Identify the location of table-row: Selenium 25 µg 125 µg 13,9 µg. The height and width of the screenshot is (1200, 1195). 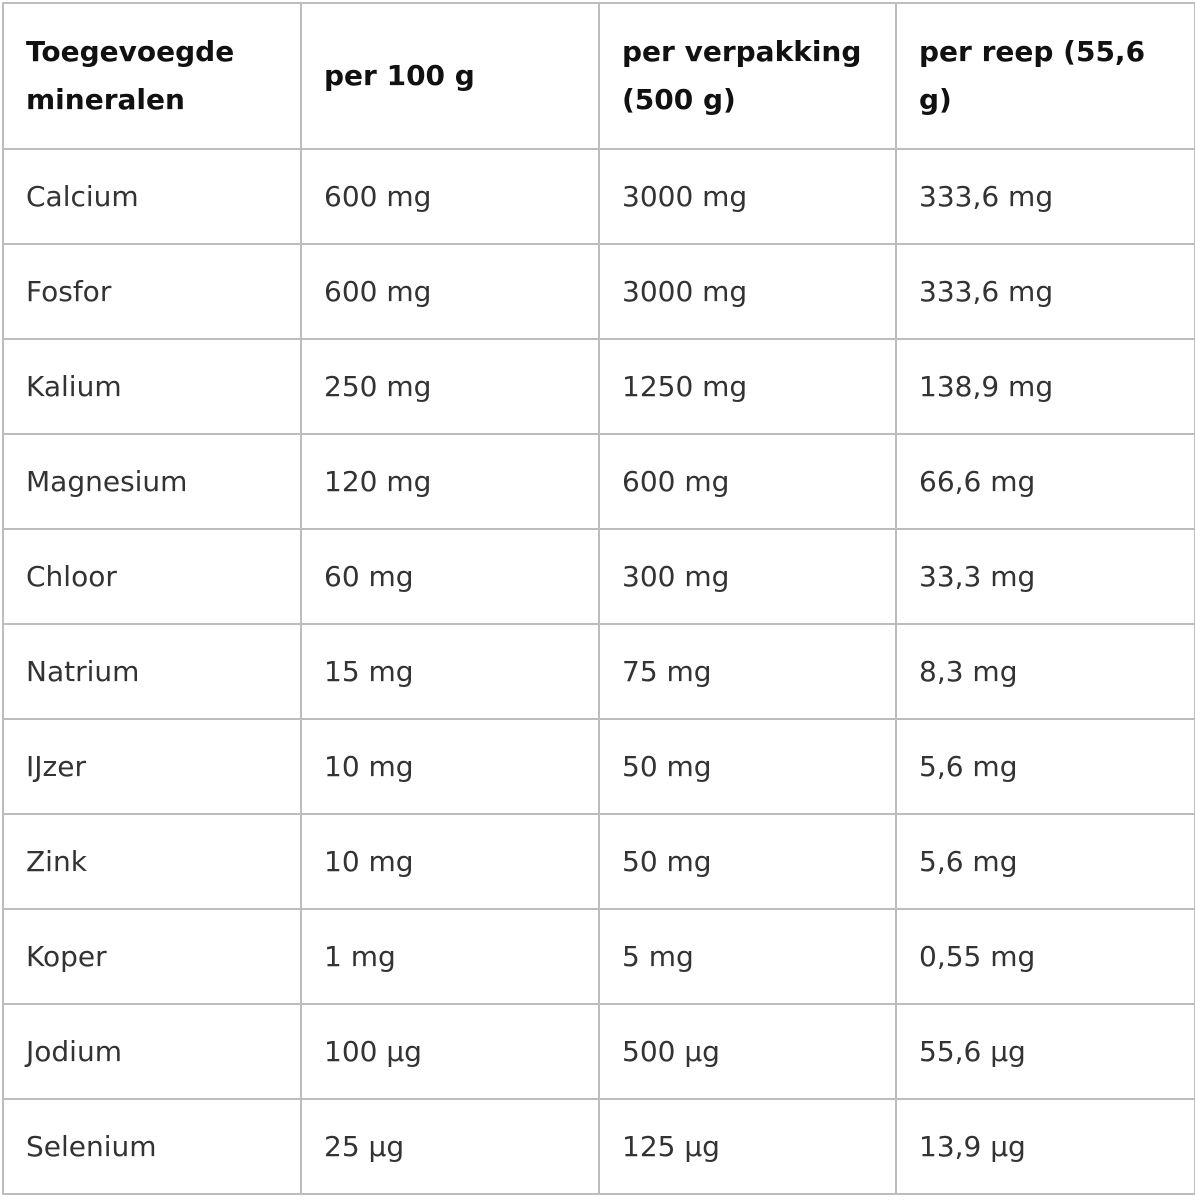
(598, 1146).